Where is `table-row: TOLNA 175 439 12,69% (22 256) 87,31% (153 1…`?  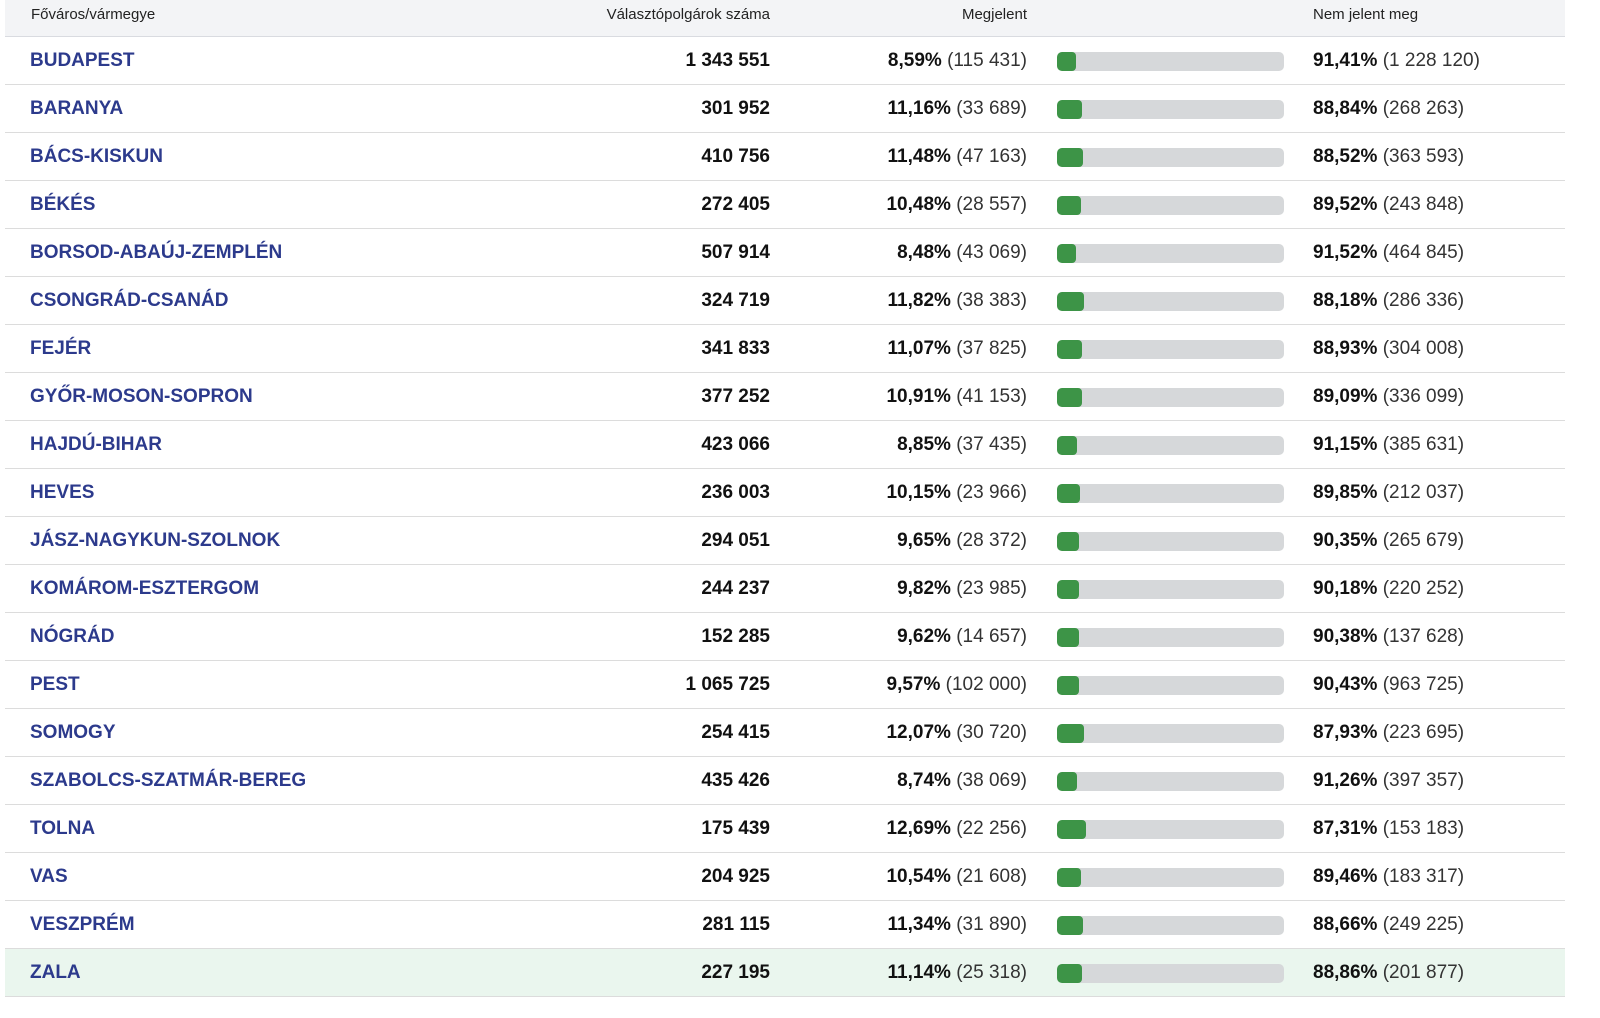 table-row: TOLNA 175 439 12,69% (22 256) 87,31% (153 1… is located at coordinates (785, 829).